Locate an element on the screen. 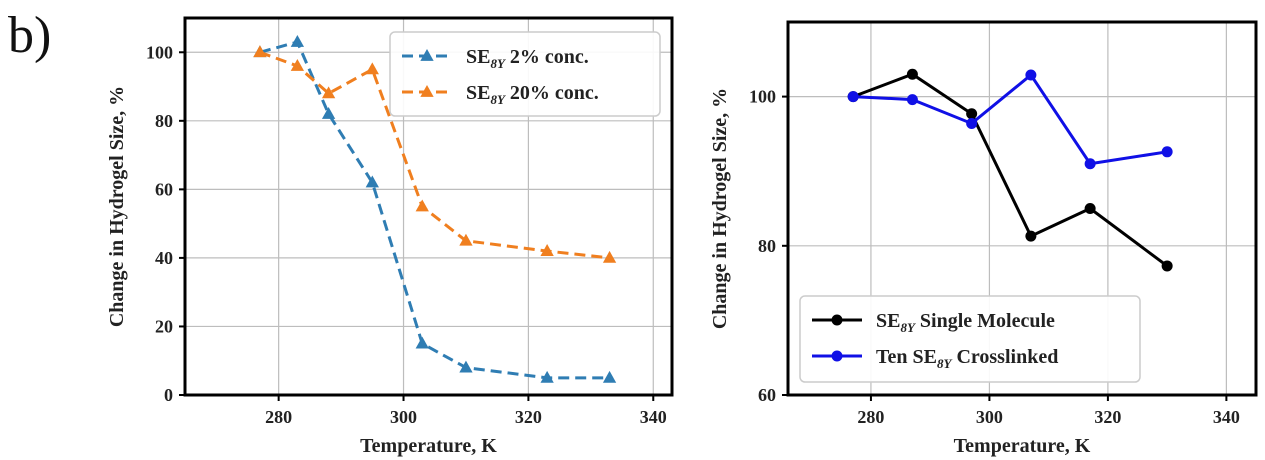 This screenshot has width=1265, height=460. legend-label-rest: Single Molecule is located at coordinates (985, 321).